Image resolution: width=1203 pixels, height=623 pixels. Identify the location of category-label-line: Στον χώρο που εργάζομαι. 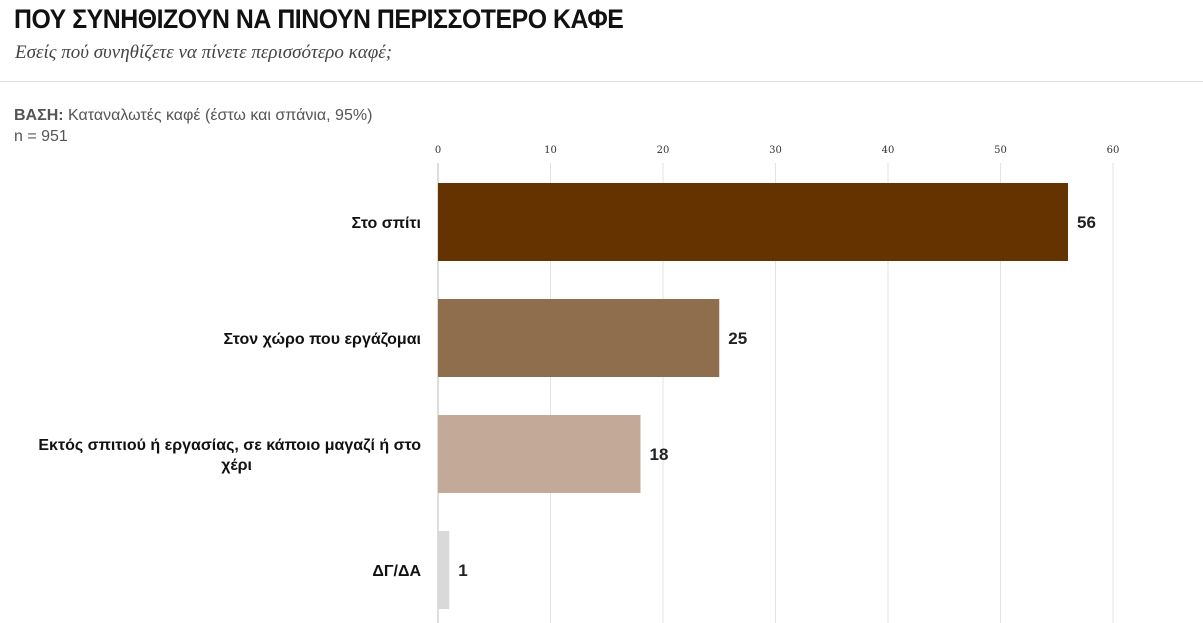
(322, 339).